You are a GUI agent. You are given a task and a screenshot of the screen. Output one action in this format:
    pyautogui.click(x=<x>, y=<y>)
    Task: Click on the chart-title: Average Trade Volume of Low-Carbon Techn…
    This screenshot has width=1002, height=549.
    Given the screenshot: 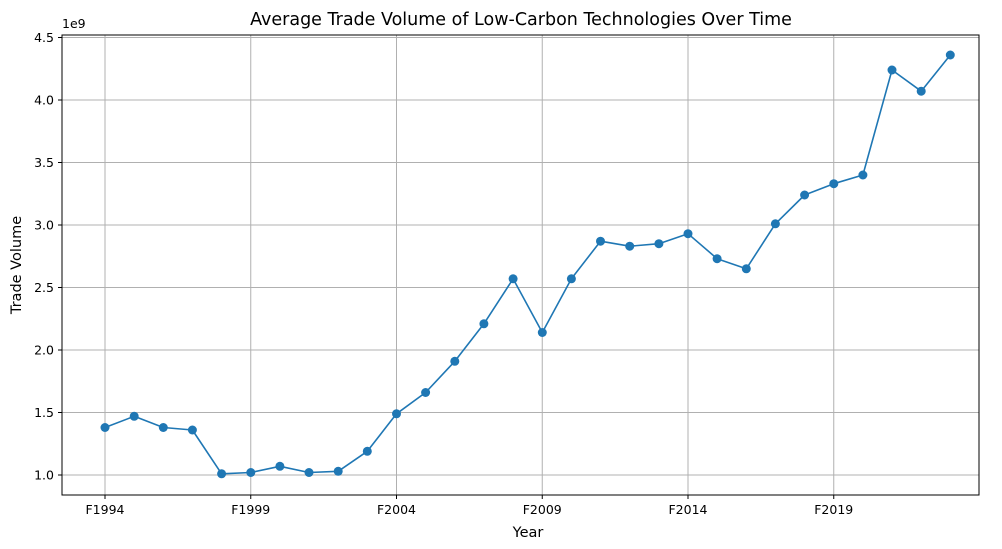 What is the action you would take?
    pyautogui.click(x=521, y=20)
    